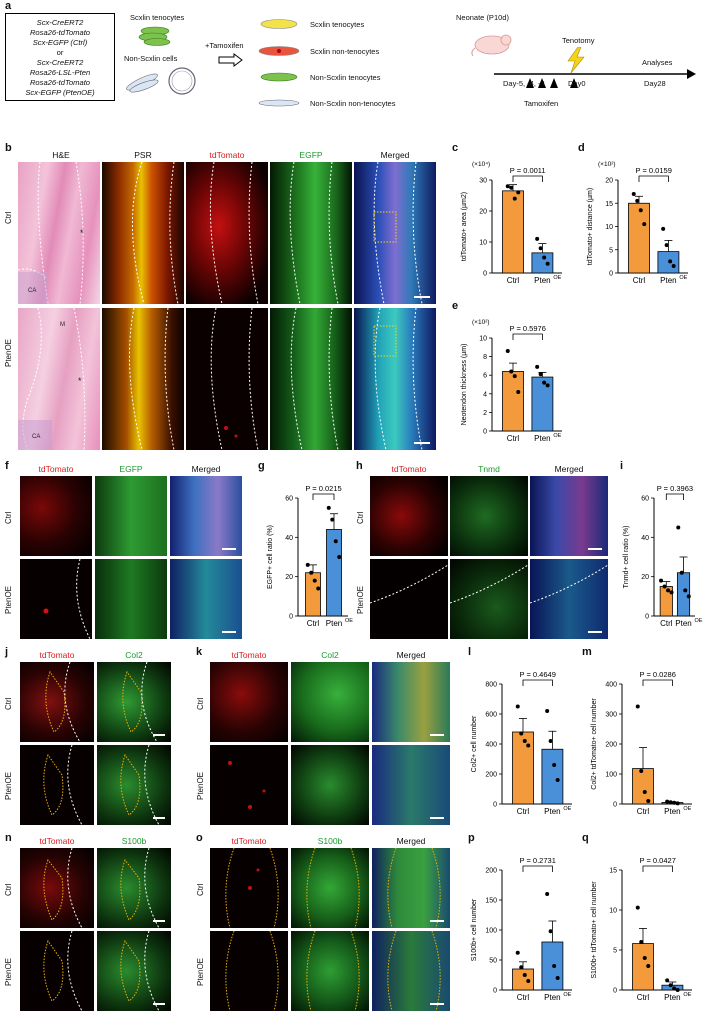  I want to click on channel-egfp: EGFP, so click(131, 469).